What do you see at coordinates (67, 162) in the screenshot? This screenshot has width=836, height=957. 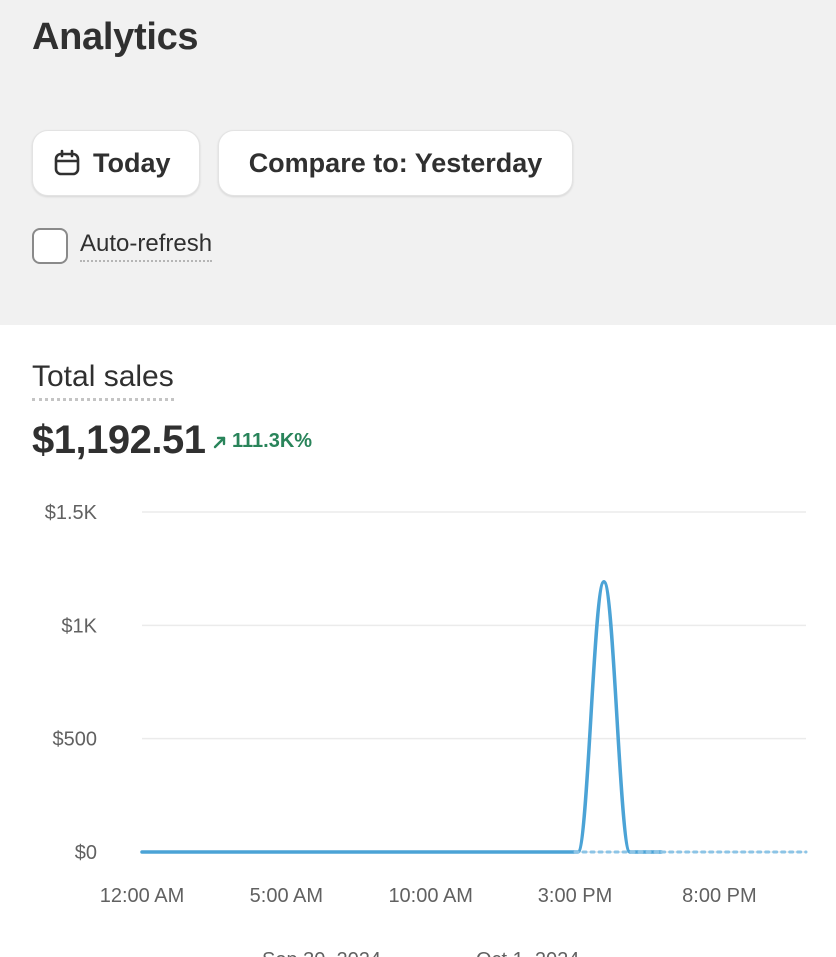 I see `calendar-icon` at bounding box center [67, 162].